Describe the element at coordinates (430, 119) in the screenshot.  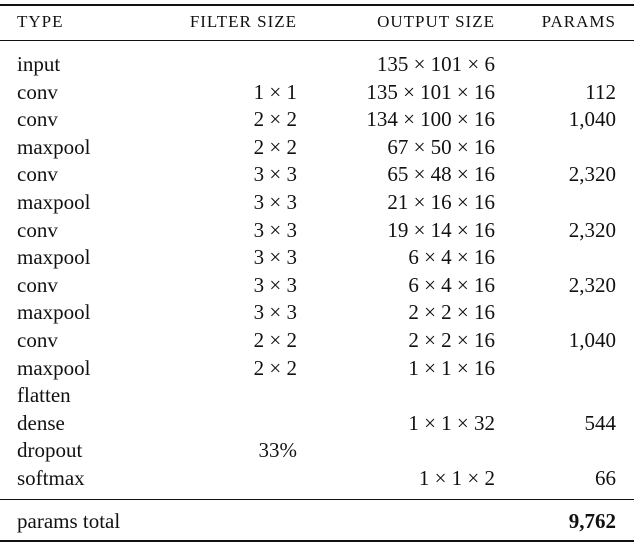
I see `table-cell: 134 × 100 × 16` at that location.